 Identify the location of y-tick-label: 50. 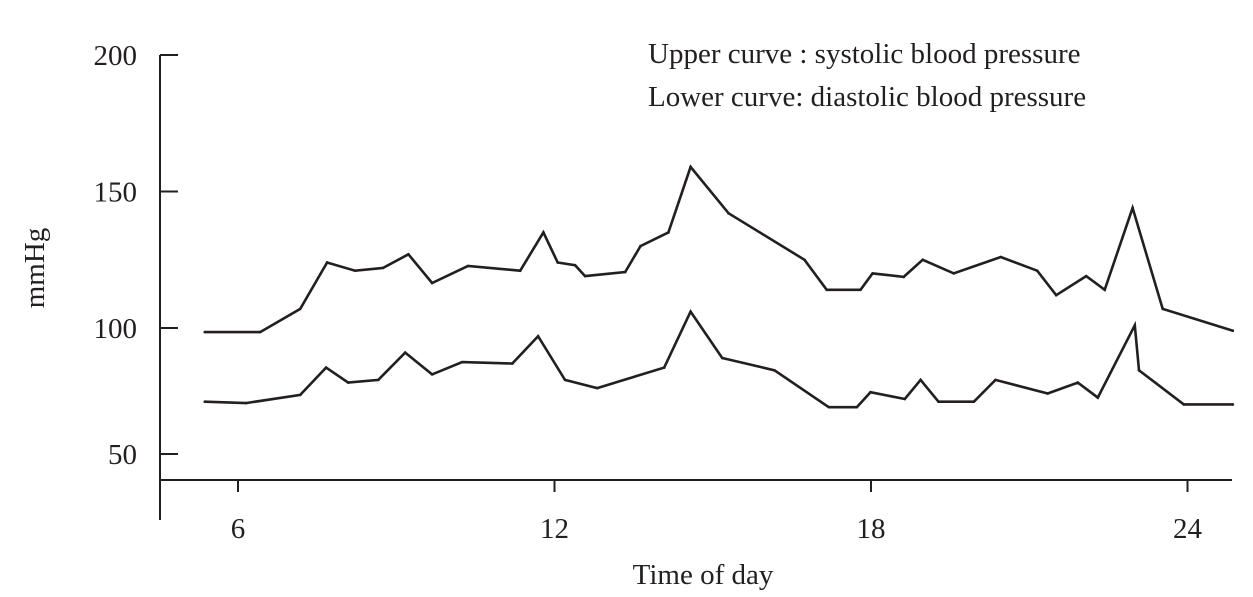
(122, 455).